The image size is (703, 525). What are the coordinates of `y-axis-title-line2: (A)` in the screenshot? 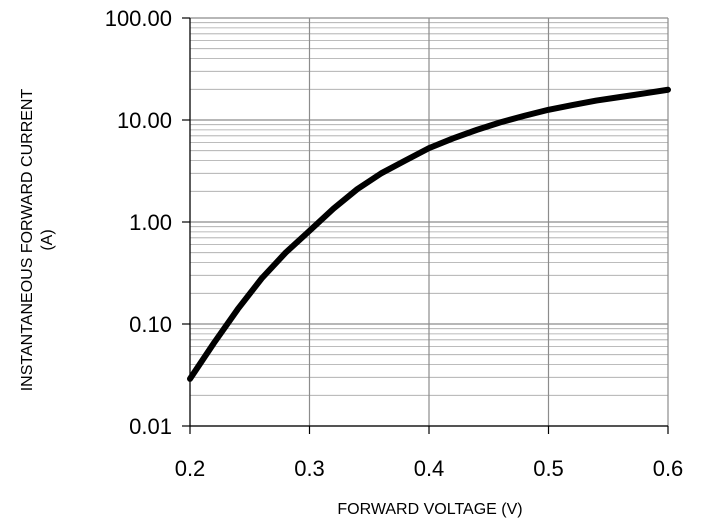 It's located at (47, 239).